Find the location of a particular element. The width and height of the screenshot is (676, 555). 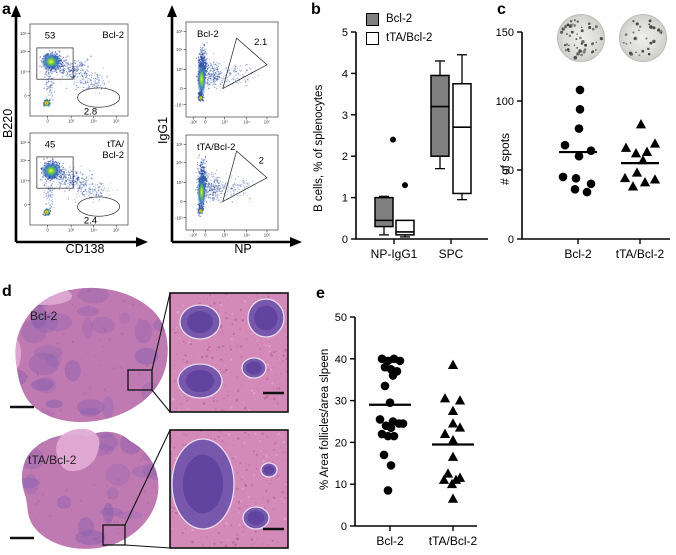

tick-label: 4 is located at coordinates (345, 74).